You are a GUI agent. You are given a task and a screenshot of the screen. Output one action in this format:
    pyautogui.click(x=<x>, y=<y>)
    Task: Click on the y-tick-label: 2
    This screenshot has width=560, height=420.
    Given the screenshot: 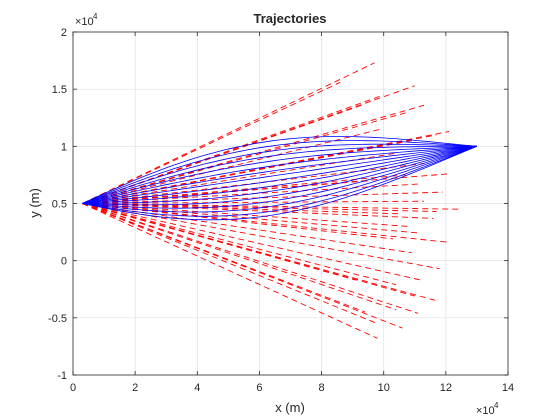 What is the action you would take?
    pyautogui.click(x=64, y=33)
    